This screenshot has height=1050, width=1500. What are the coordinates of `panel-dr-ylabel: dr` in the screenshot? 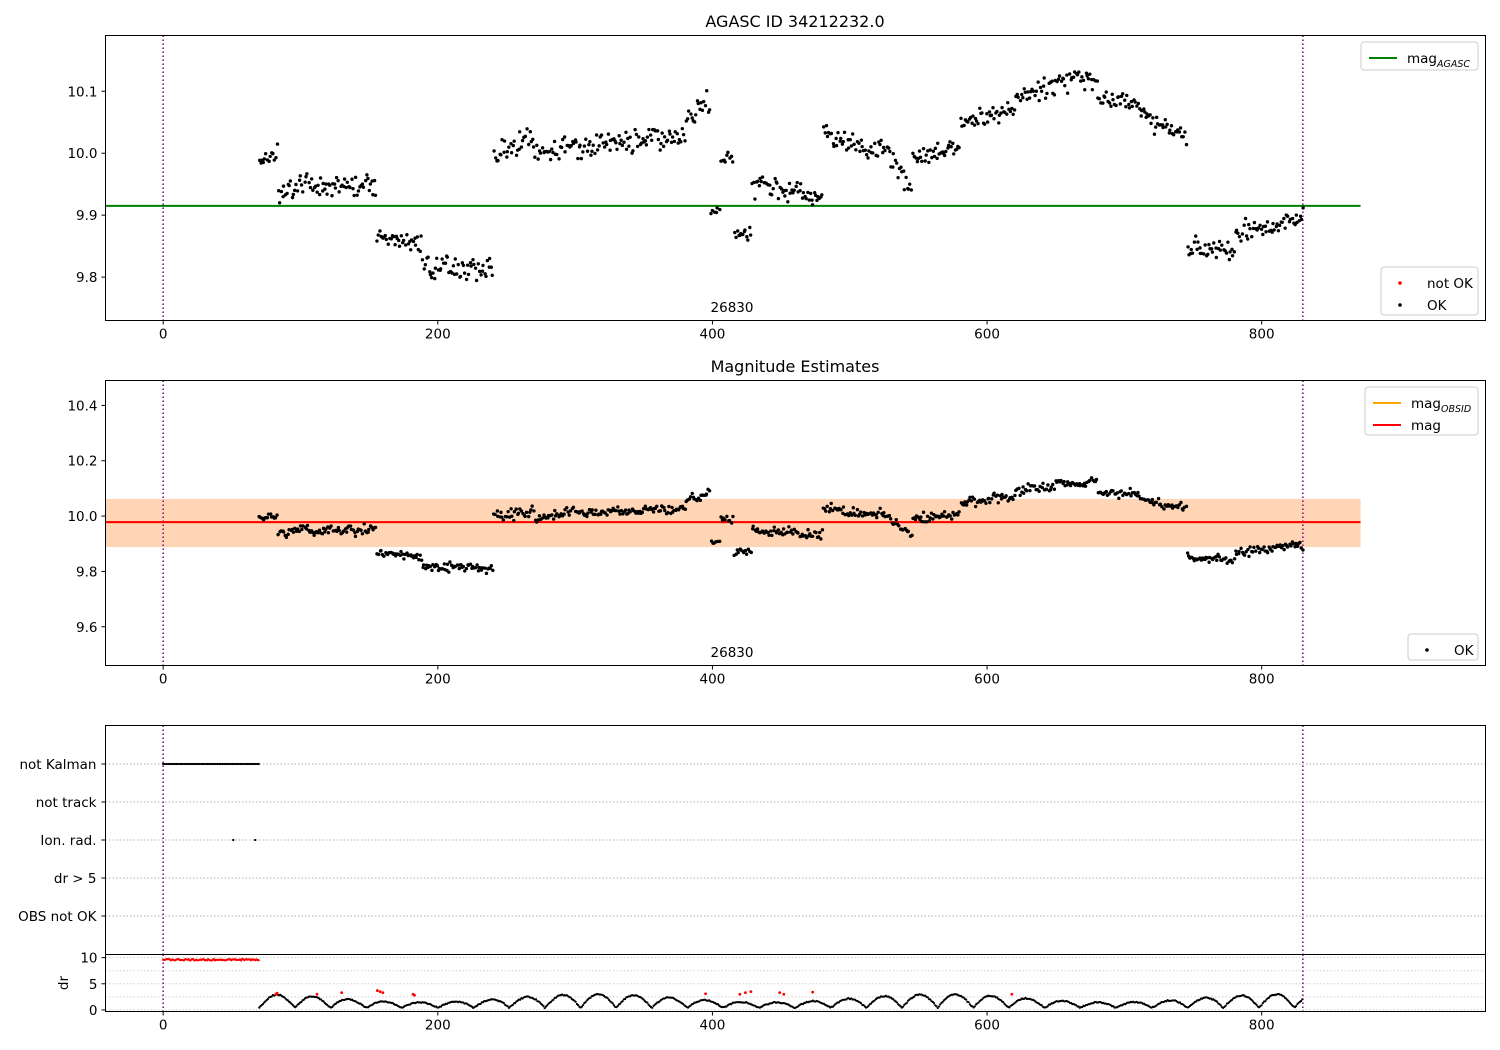 It's located at (64, 982).